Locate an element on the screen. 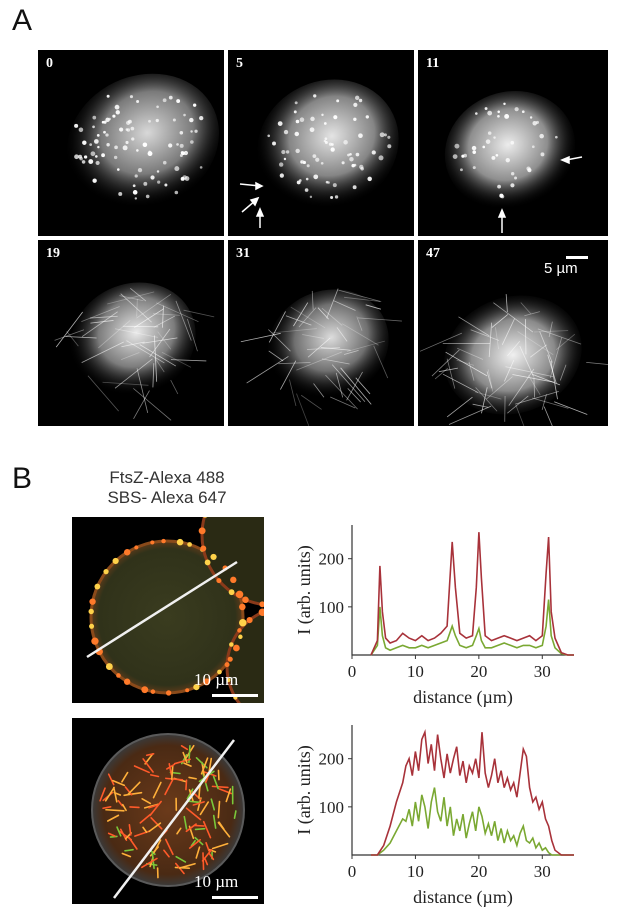 This screenshot has height=918, width=620. scale-bar-label: 5 µm is located at coordinates (561, 268).